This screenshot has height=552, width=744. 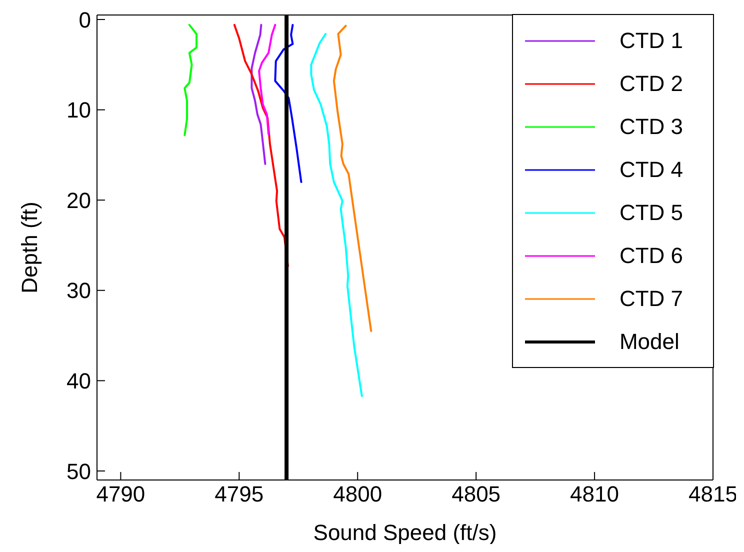 What do you see at coordinates (84, 19) in the screenshot?
I see `y-tick-label: 0` at bounding box center [84, 19].